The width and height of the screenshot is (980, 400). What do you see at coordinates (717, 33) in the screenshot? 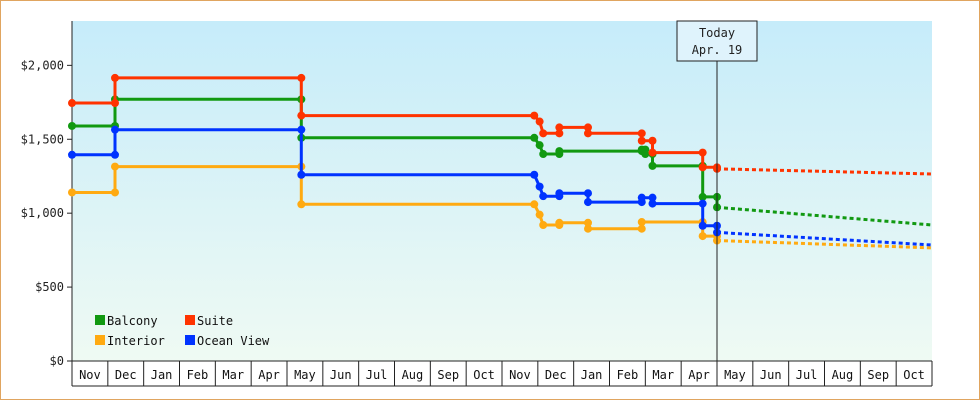
I see `today-label: Today` at bounding box center [717, 33].